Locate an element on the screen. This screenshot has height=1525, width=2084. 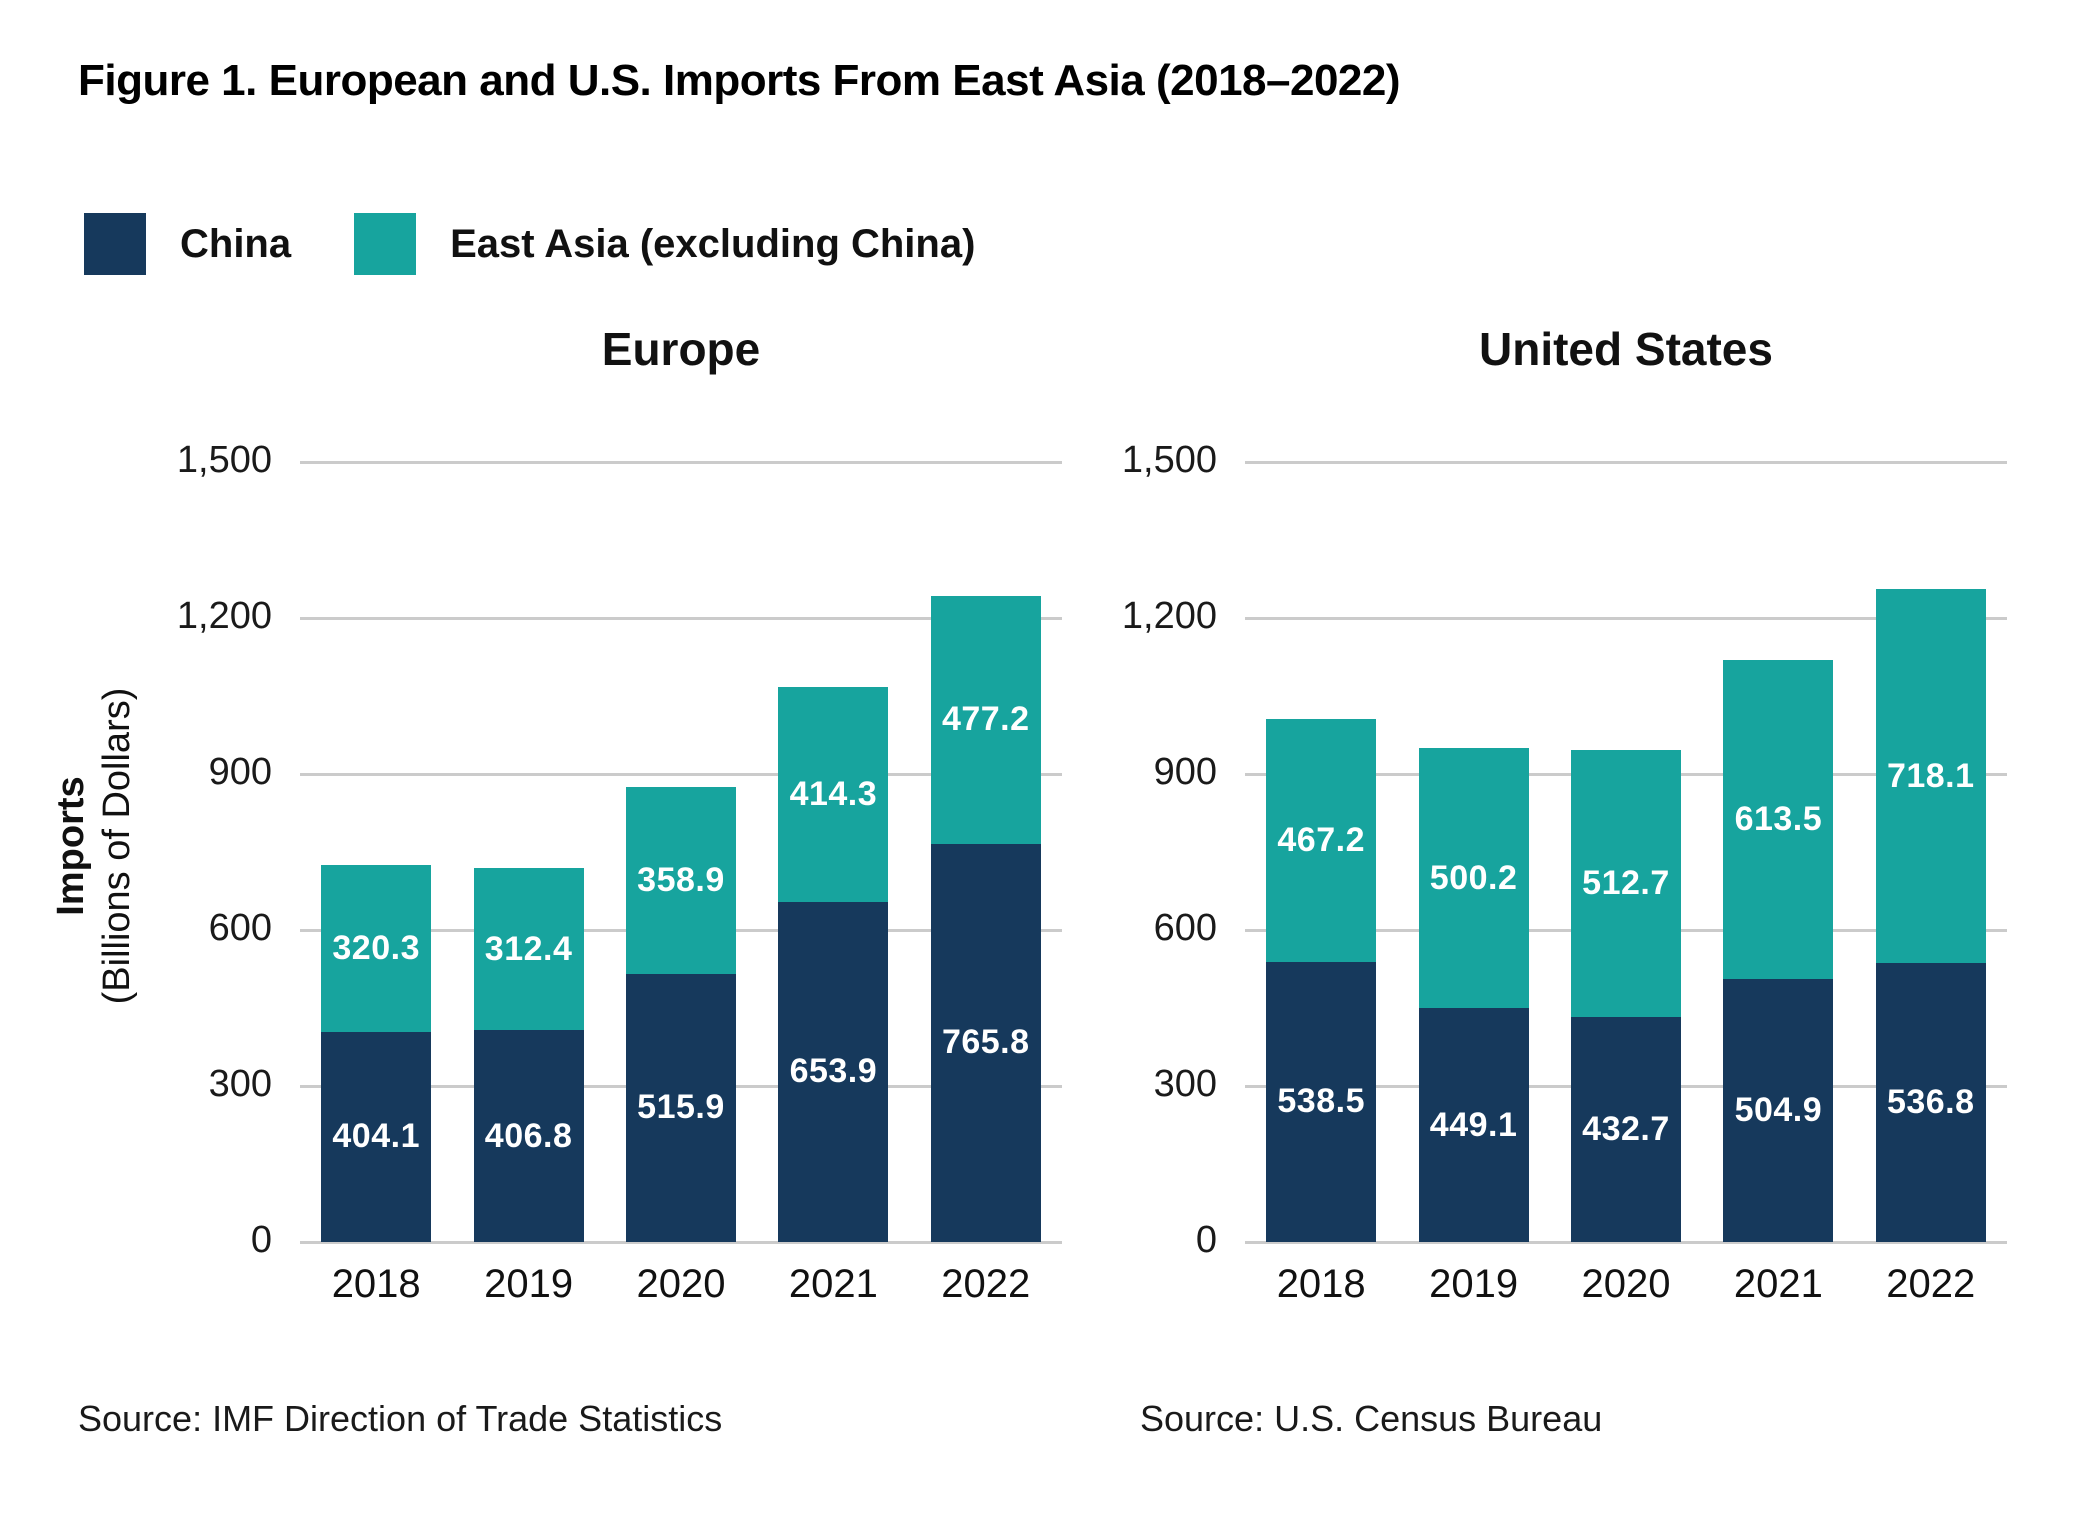
bar-value-label: 504.9 is located at coordinates (1778, 1110).